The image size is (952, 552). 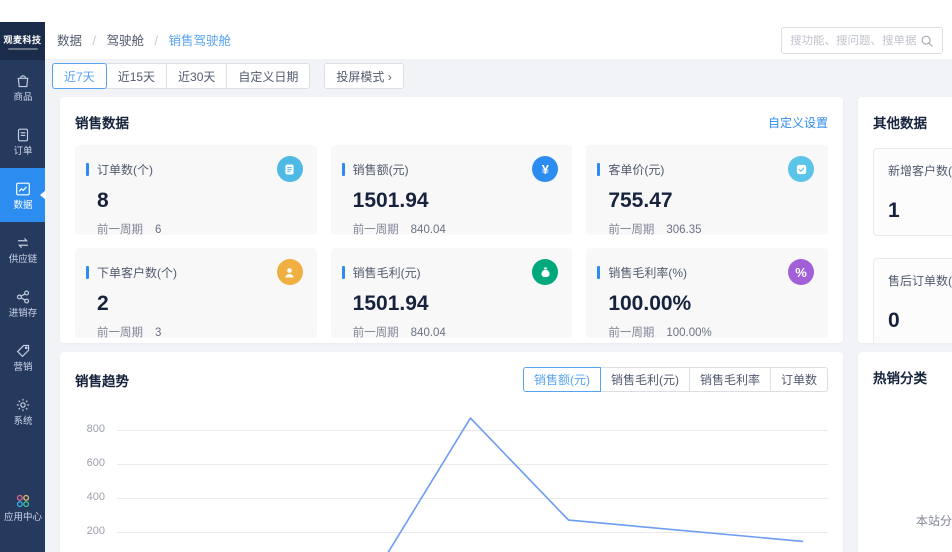 What do you see at coordinates (912, 300) in the screenshot?
I see `other-card-aftersale-orders: 售后订单数(个) 0` at bounding box center [912, 300].